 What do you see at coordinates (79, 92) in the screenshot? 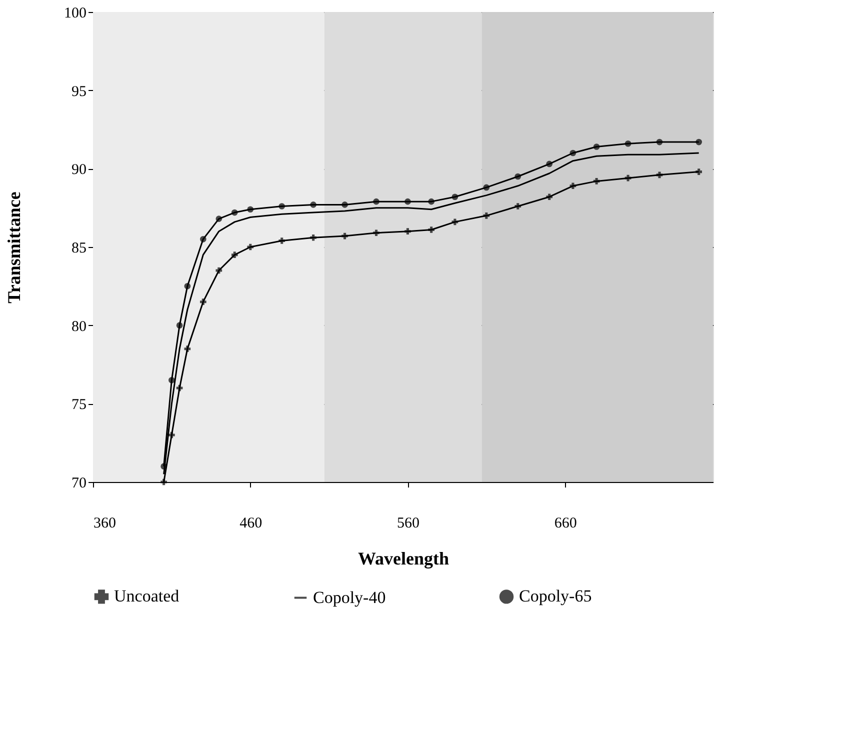
I see `y-tick-label: 95` at bounding box center [79, 92].